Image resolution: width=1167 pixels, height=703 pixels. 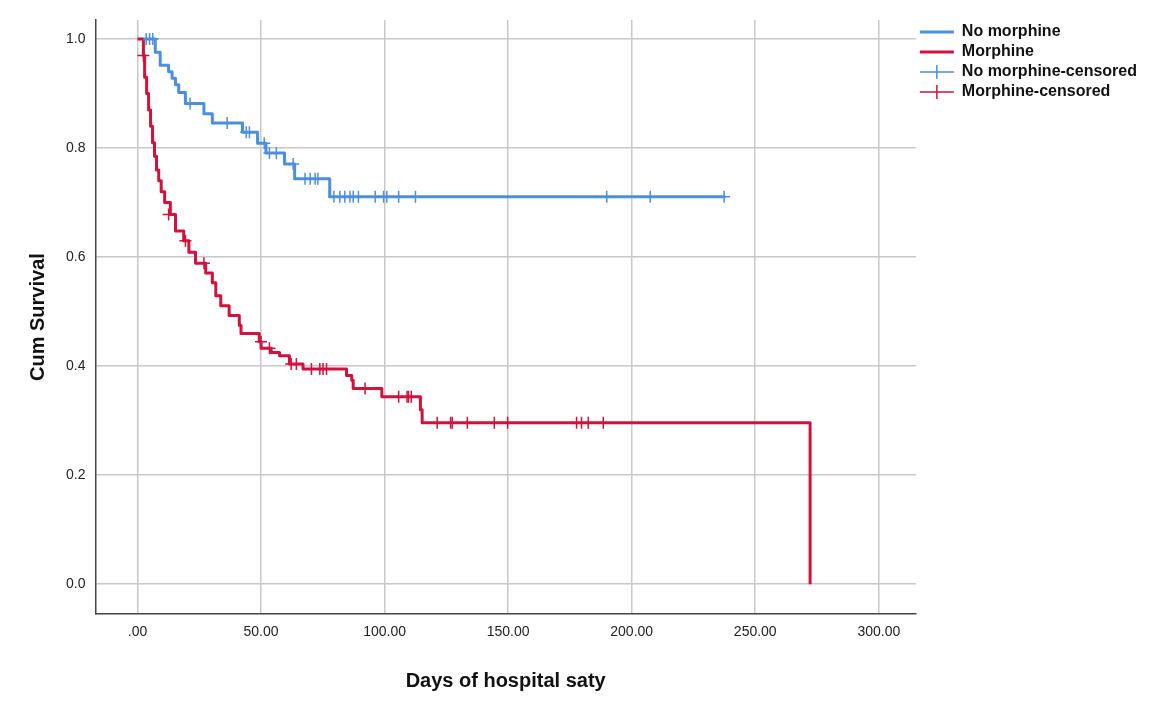 What do you see at coordinates (508, 631) in the screenshot?
I see `x-tick-label: 150.00` at bounding box center [508, 631].